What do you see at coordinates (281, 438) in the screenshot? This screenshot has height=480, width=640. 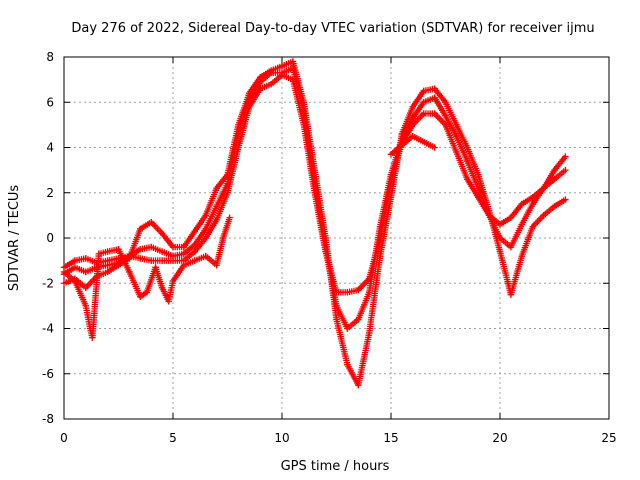 I see `x-tick-label: 10` at bounding box center [281, 438].